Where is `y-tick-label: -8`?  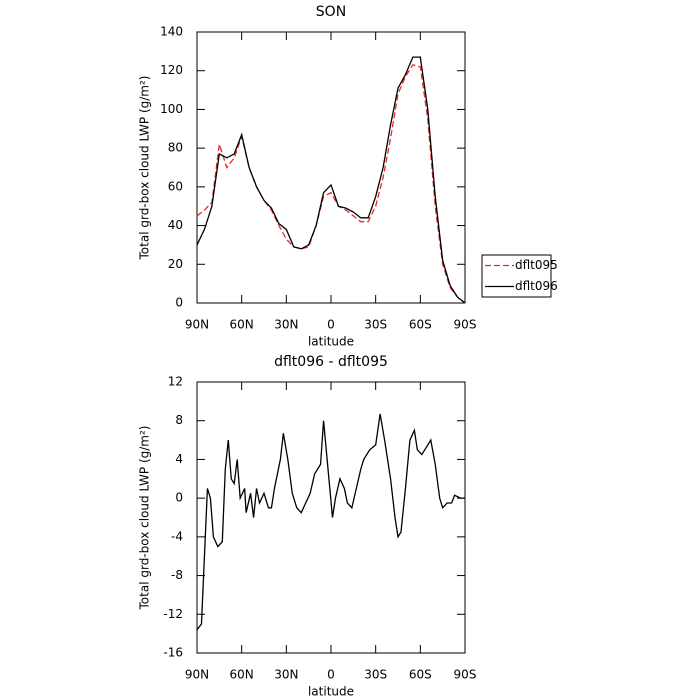
y-tick-label: -8 is located at coordinates (177, 575).